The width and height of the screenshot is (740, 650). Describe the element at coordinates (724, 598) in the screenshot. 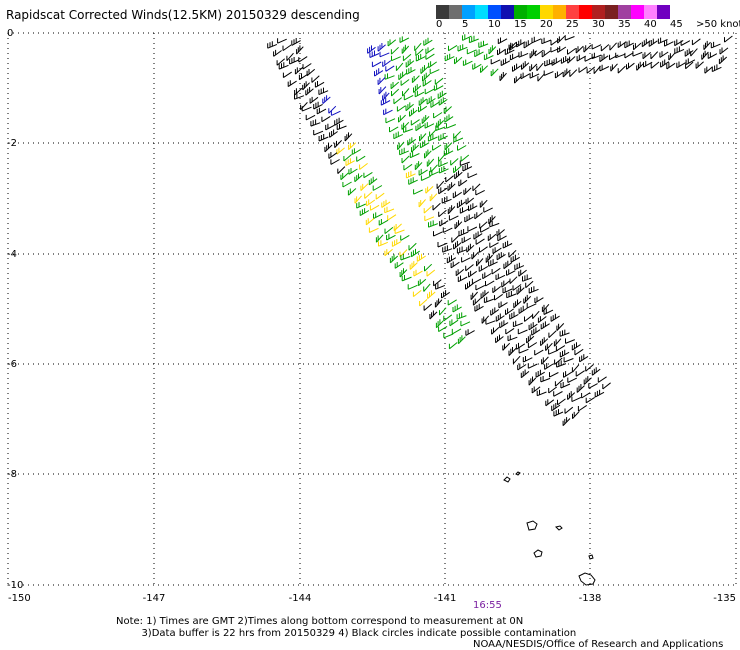

I see `longitude-tick-label: -135` at that location.